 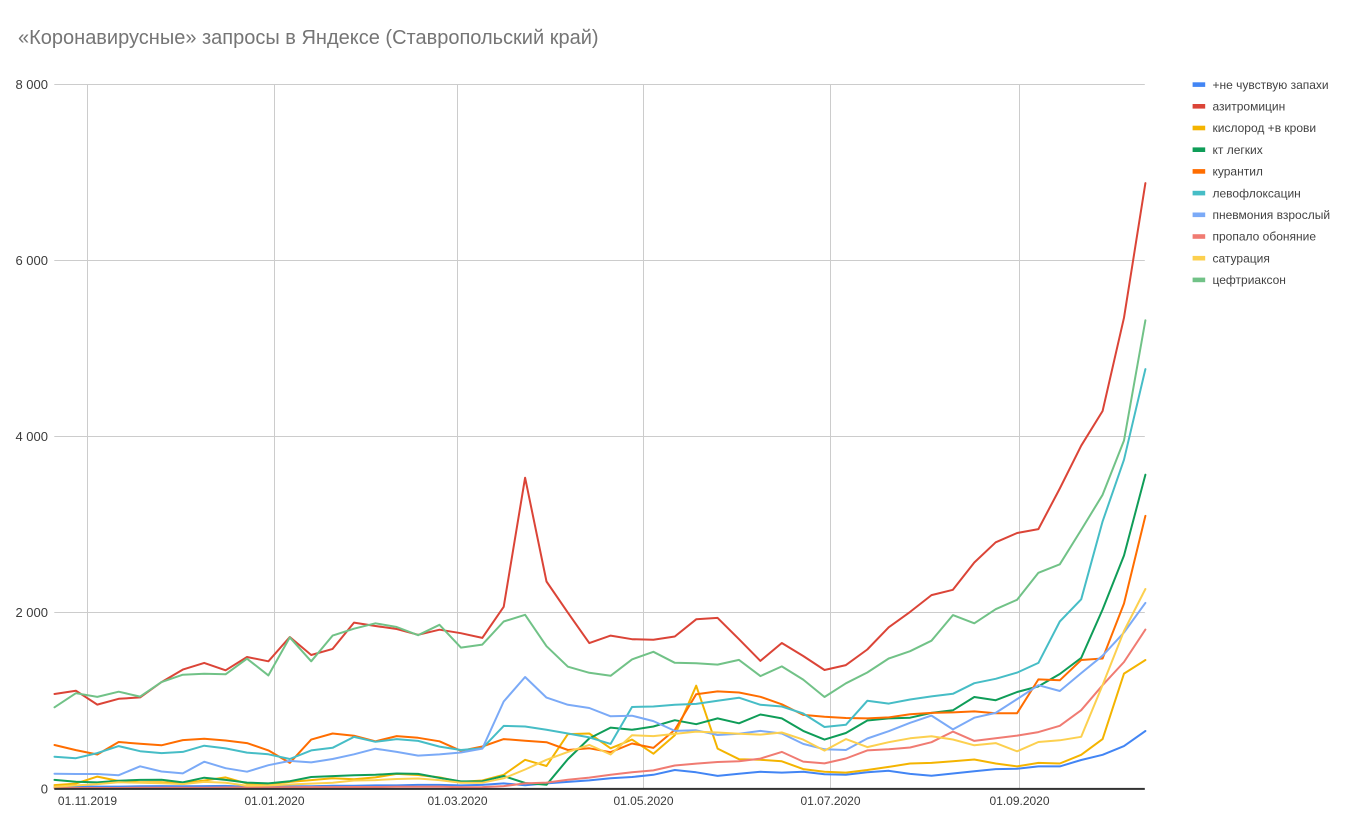 What do you see at coordinates (31, 436) in the screenshot?
I see `svg-text: 4 000` at bounding box center [31, 436].